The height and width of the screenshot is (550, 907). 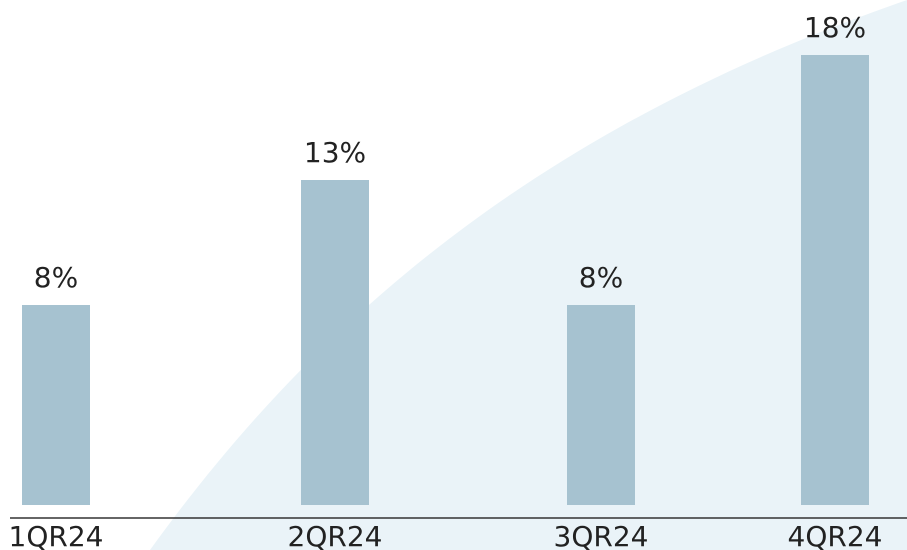 I want to click on x-tick-label: 1QR24, so click(x=56, y=535).